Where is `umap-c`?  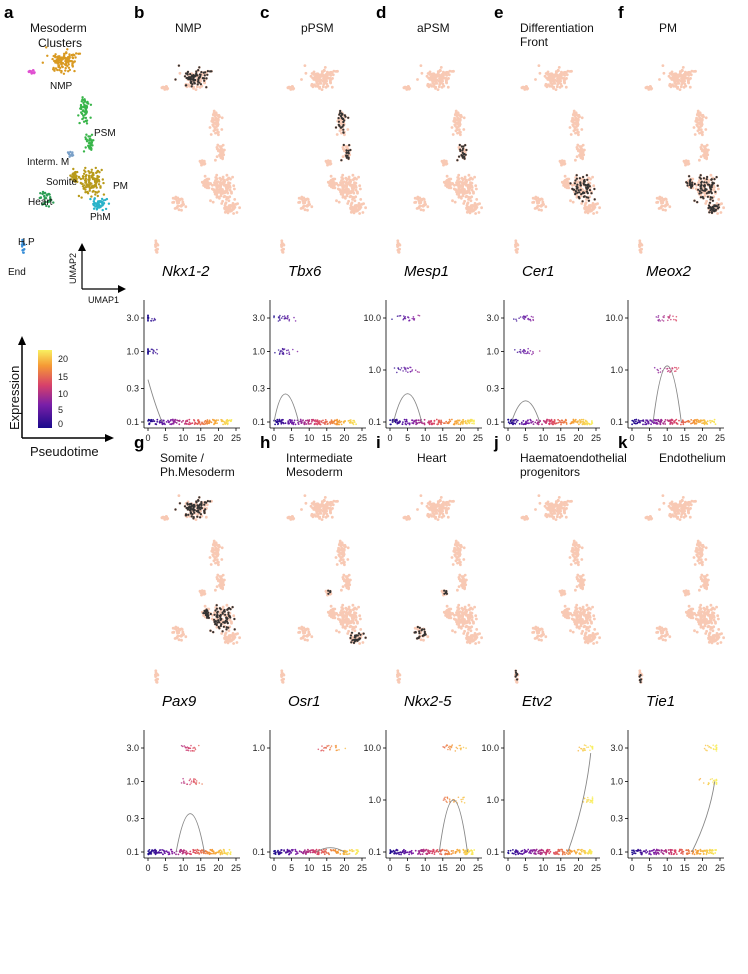
umap-c is located at coordinates (323, 159).